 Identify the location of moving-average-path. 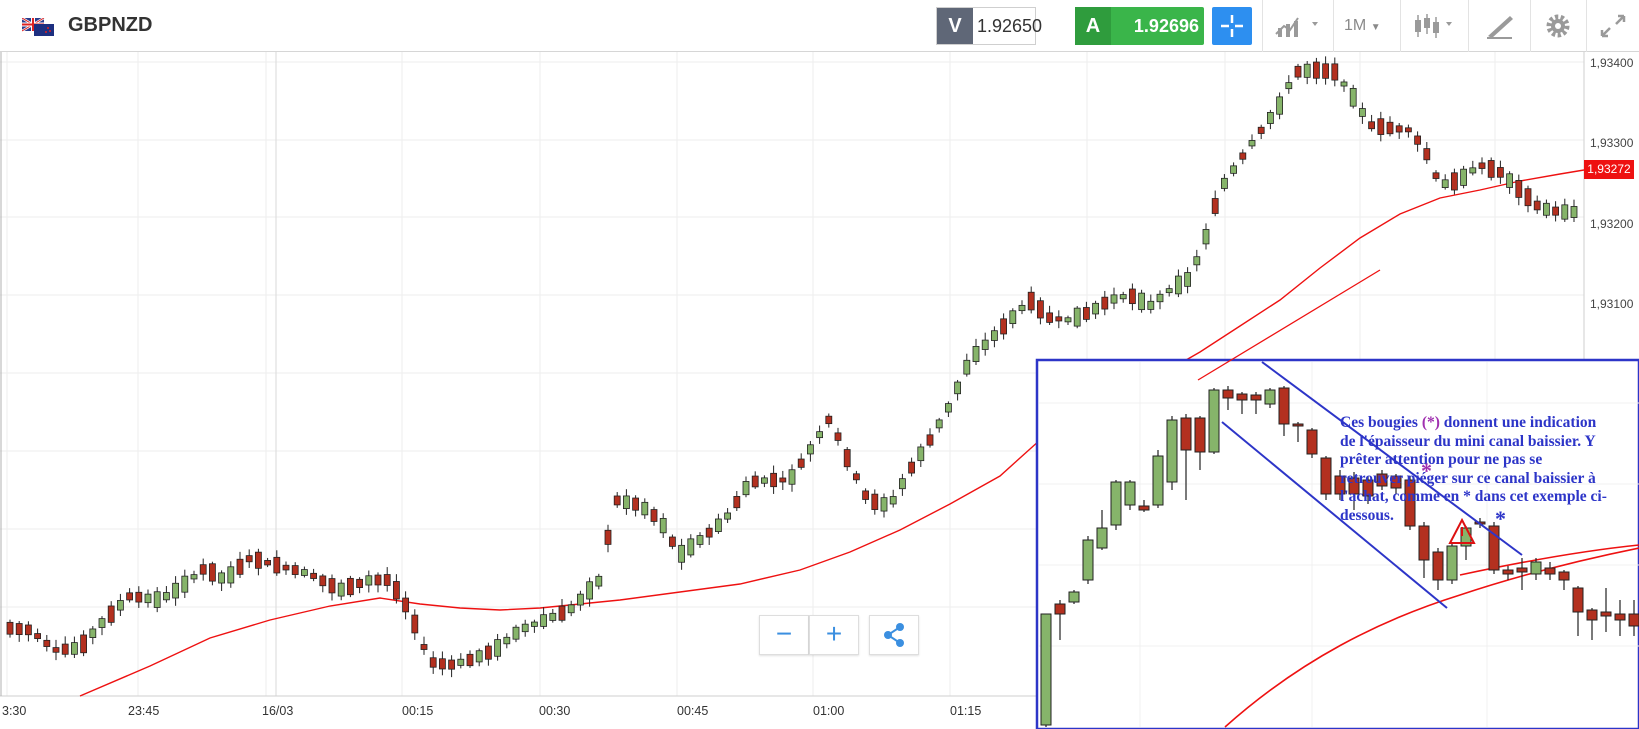
(1431, 637).